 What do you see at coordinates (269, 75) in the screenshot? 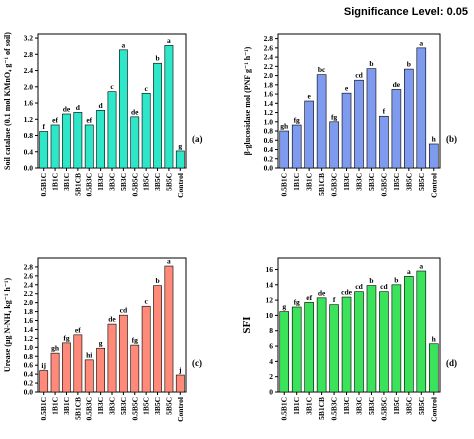
I see `y-tick-label: 2.0` at bounding box center [269, 75].